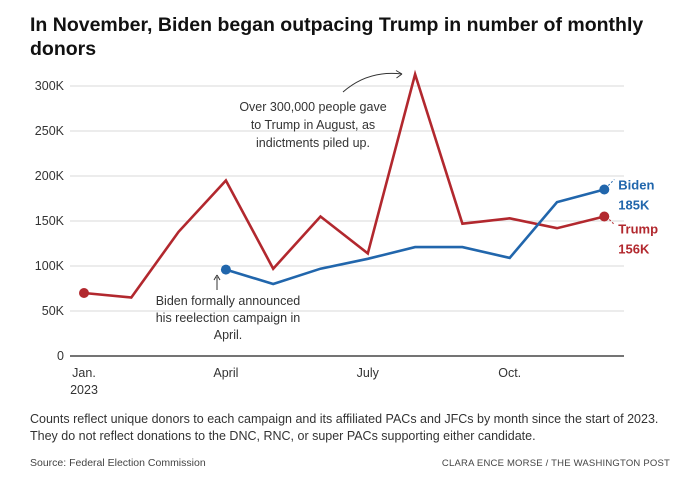  What do you see at coordinates (604, 216) in the screenshot?
I see `series-end-point-trump` at bounding box center [604, 216].